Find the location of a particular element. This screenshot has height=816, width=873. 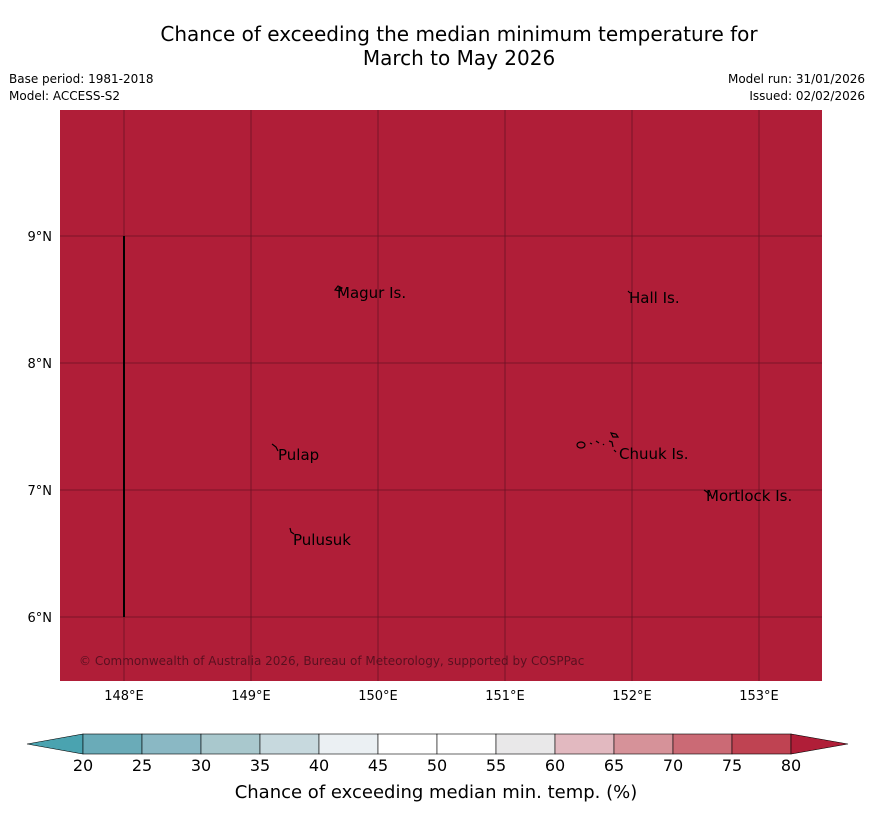

colorbar-tick-label: 40 is located at coordinates (319, 765).